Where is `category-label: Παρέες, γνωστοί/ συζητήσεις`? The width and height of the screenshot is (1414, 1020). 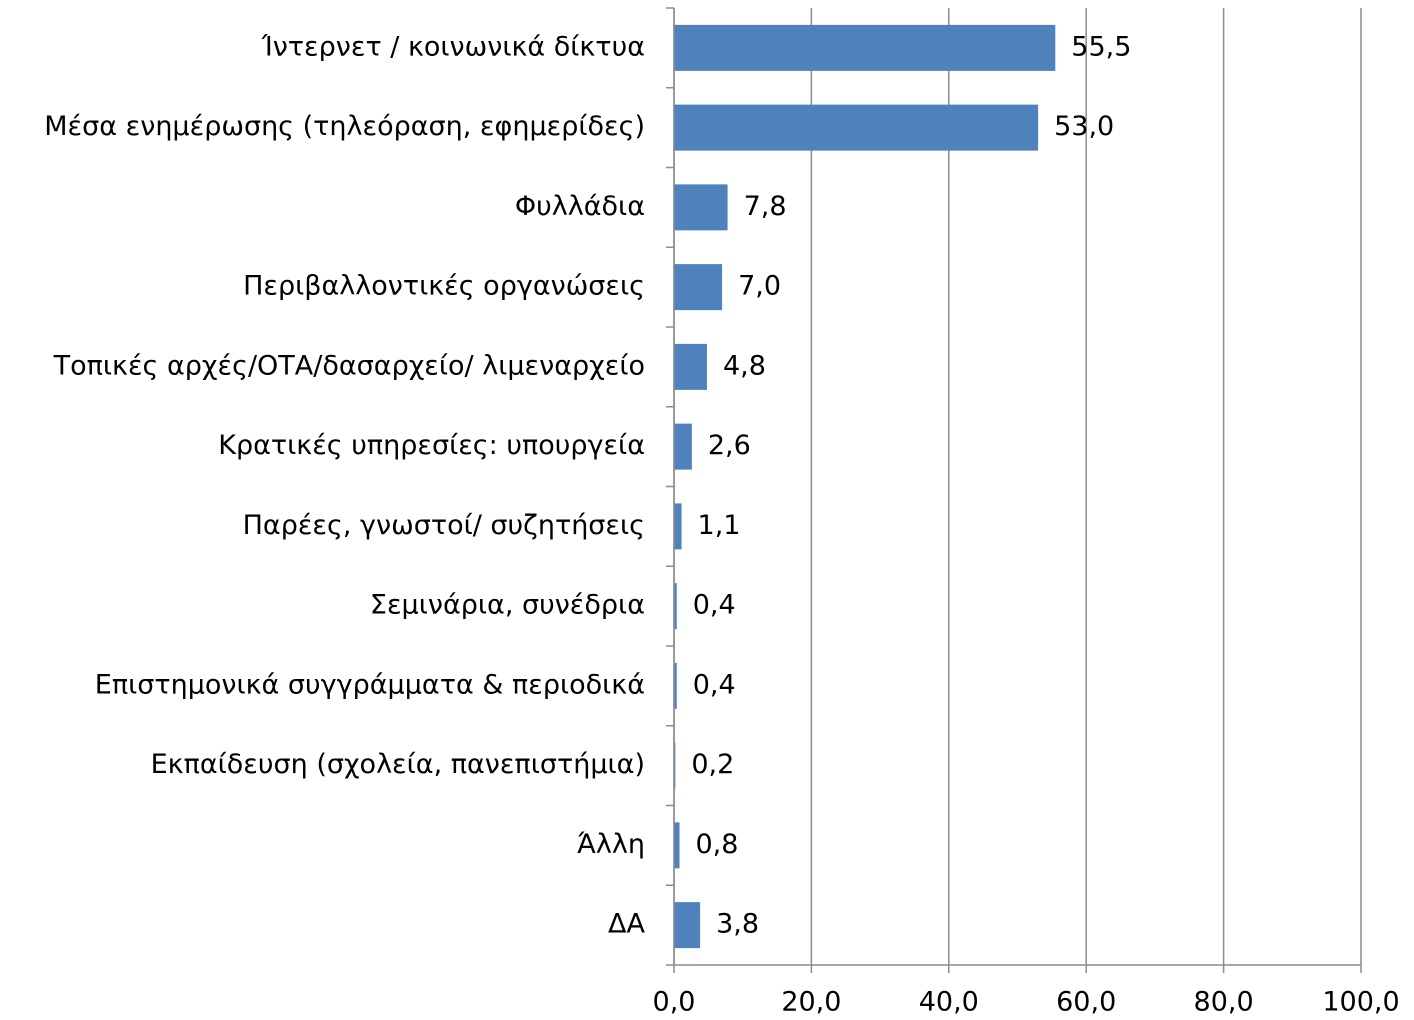
category-label: Παρέες, γνωστοί/ συζητήσεις is located at coordinates (444, 525).